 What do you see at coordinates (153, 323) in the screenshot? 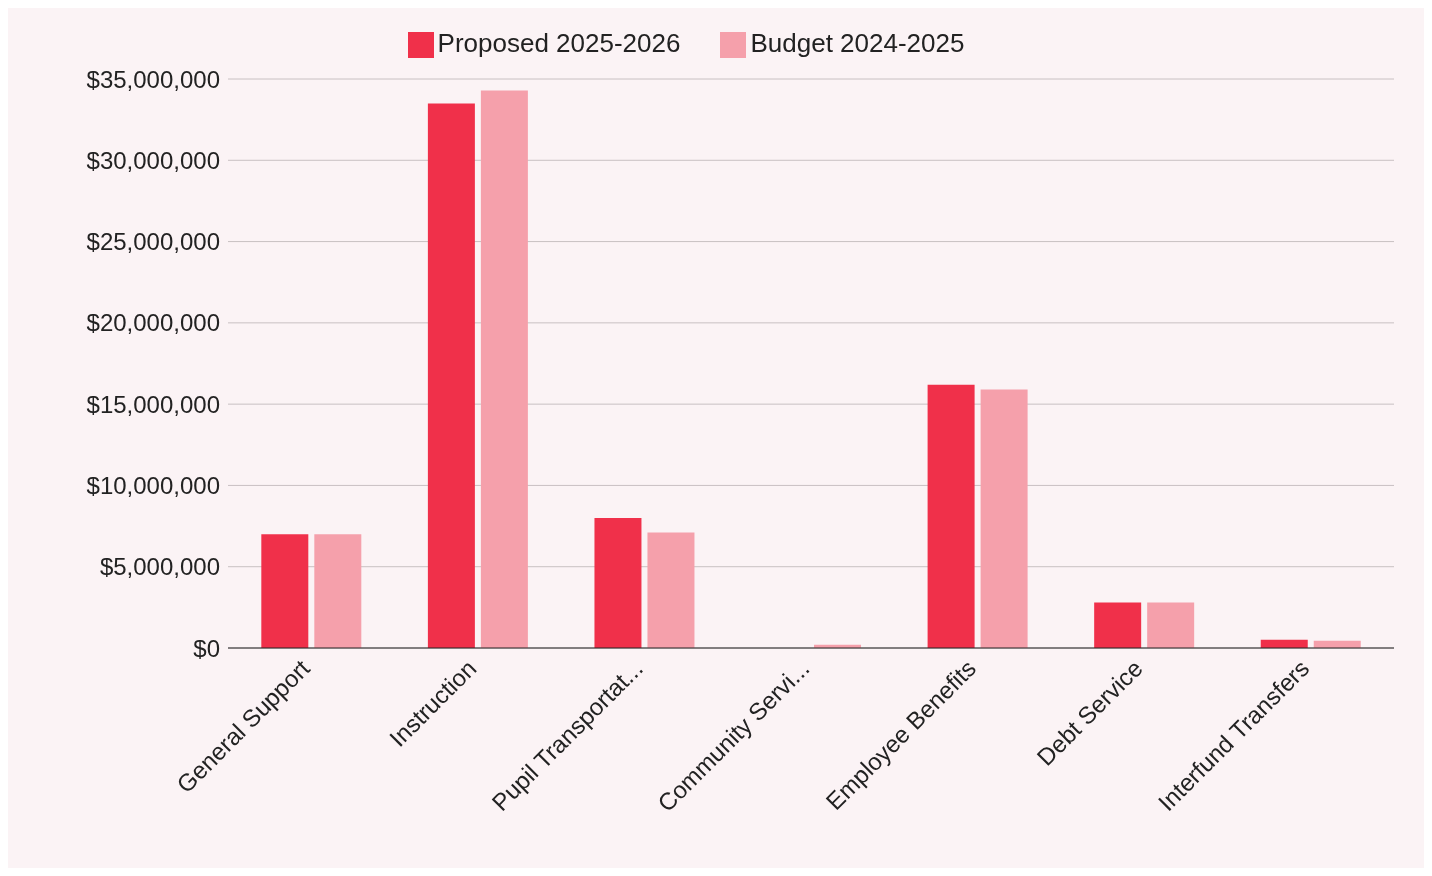
I see `y-tick-label: $20,000,000` at bounding box center [153, 323].